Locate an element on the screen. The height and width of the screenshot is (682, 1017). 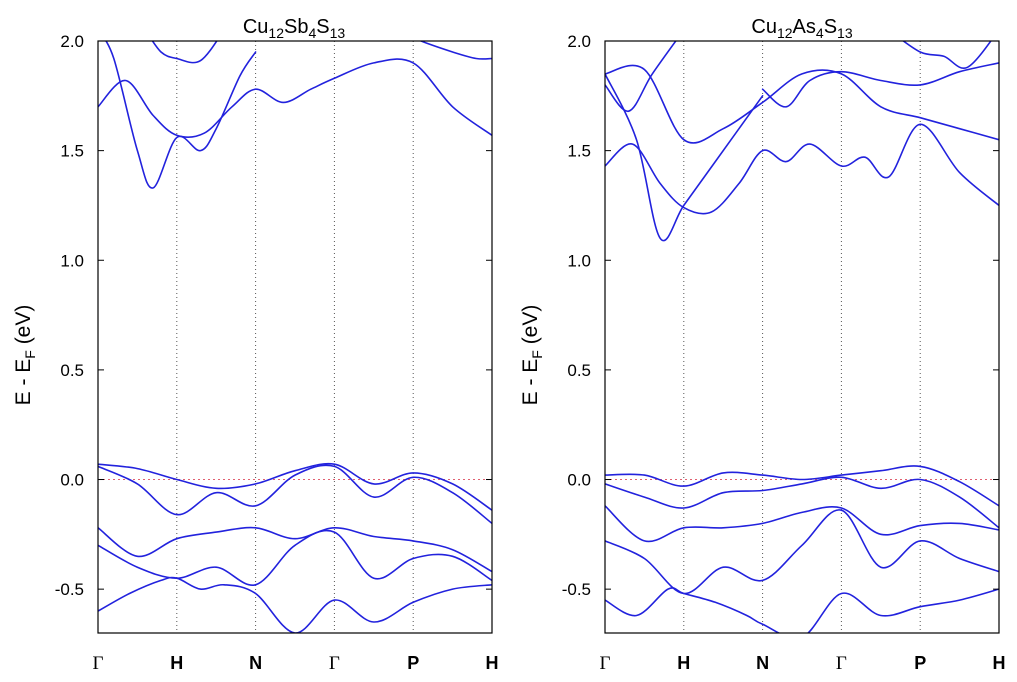
panel-title: Cu12As4S13 is located at coordinates (801, 28).